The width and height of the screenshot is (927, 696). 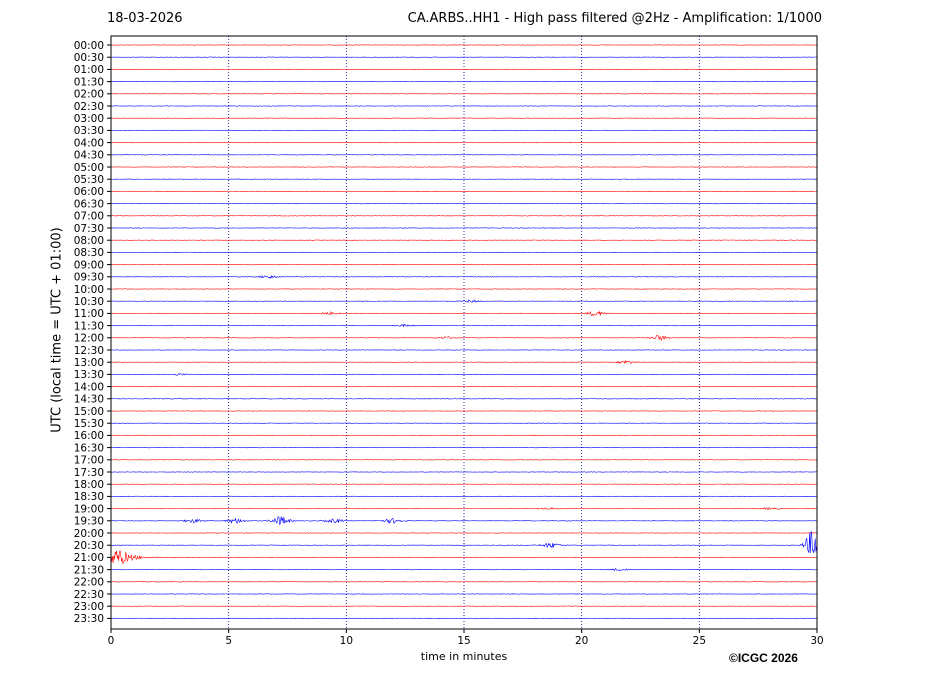 What do you see at coordinates (89, 497) in the screenshot?
I see `y-tick-label-1830: 18:30` at bounding box center [89, 497].